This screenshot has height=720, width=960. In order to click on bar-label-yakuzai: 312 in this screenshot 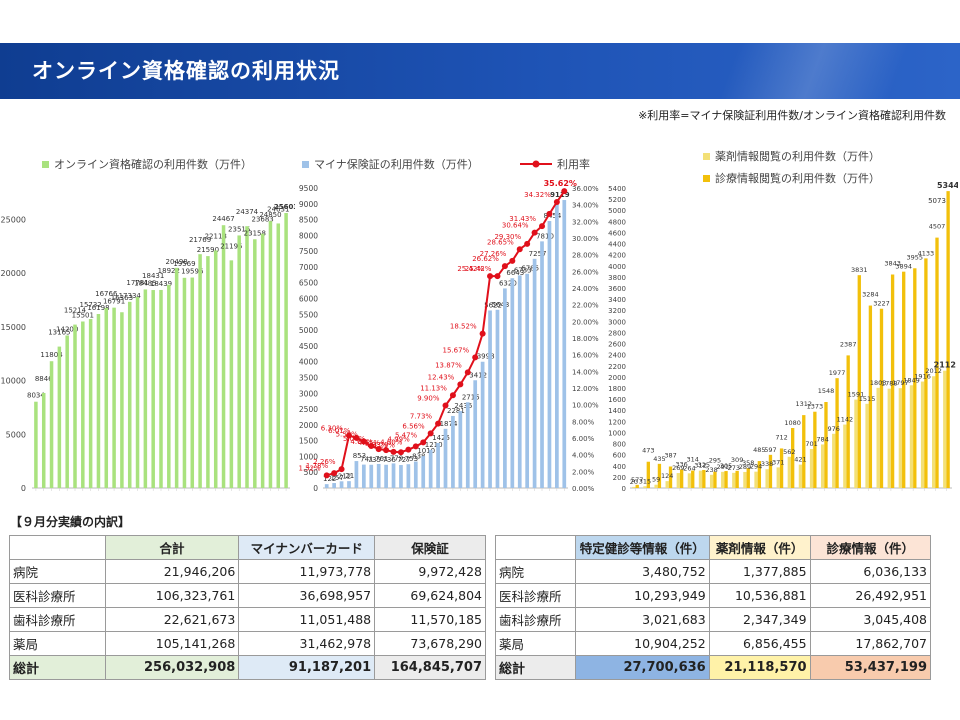, I will do `click(700, 466)`.